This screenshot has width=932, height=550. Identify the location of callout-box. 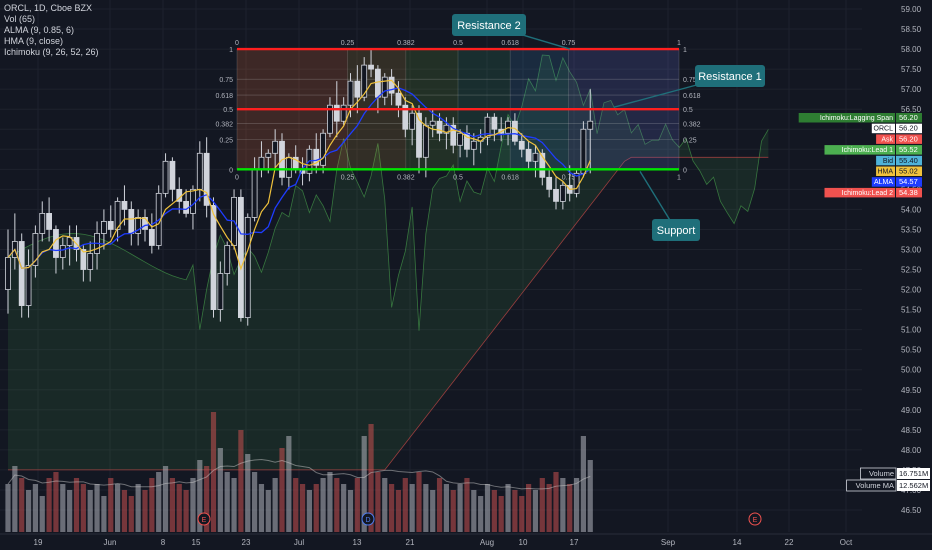
(730, 76).